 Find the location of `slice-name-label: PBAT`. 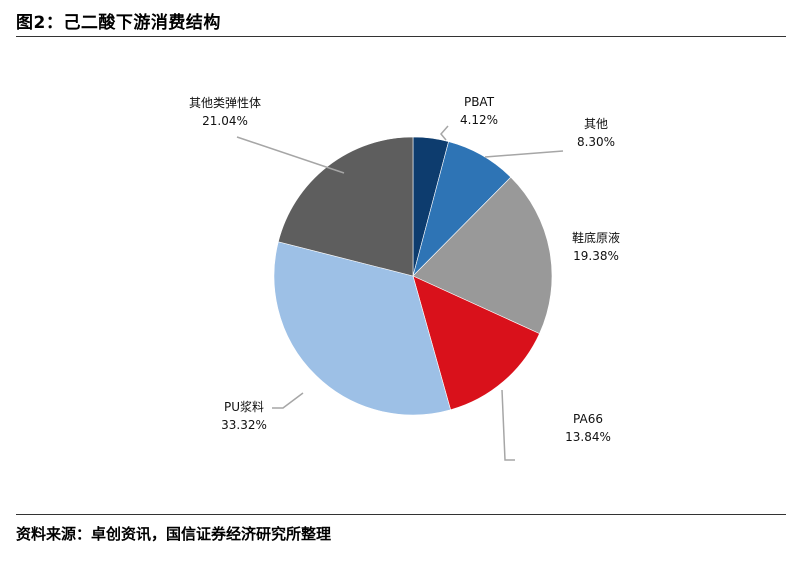

slice-name-label: PBAT is located at coordinates (479, 102).